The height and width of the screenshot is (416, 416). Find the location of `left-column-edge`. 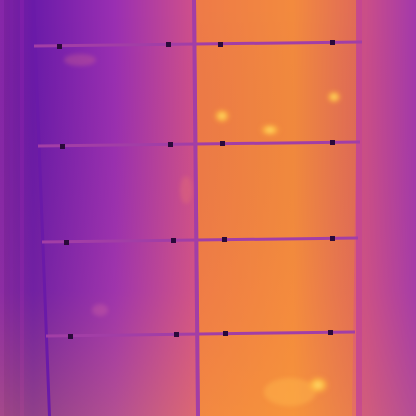

left-column-edge is located at coordinates (41, 208).